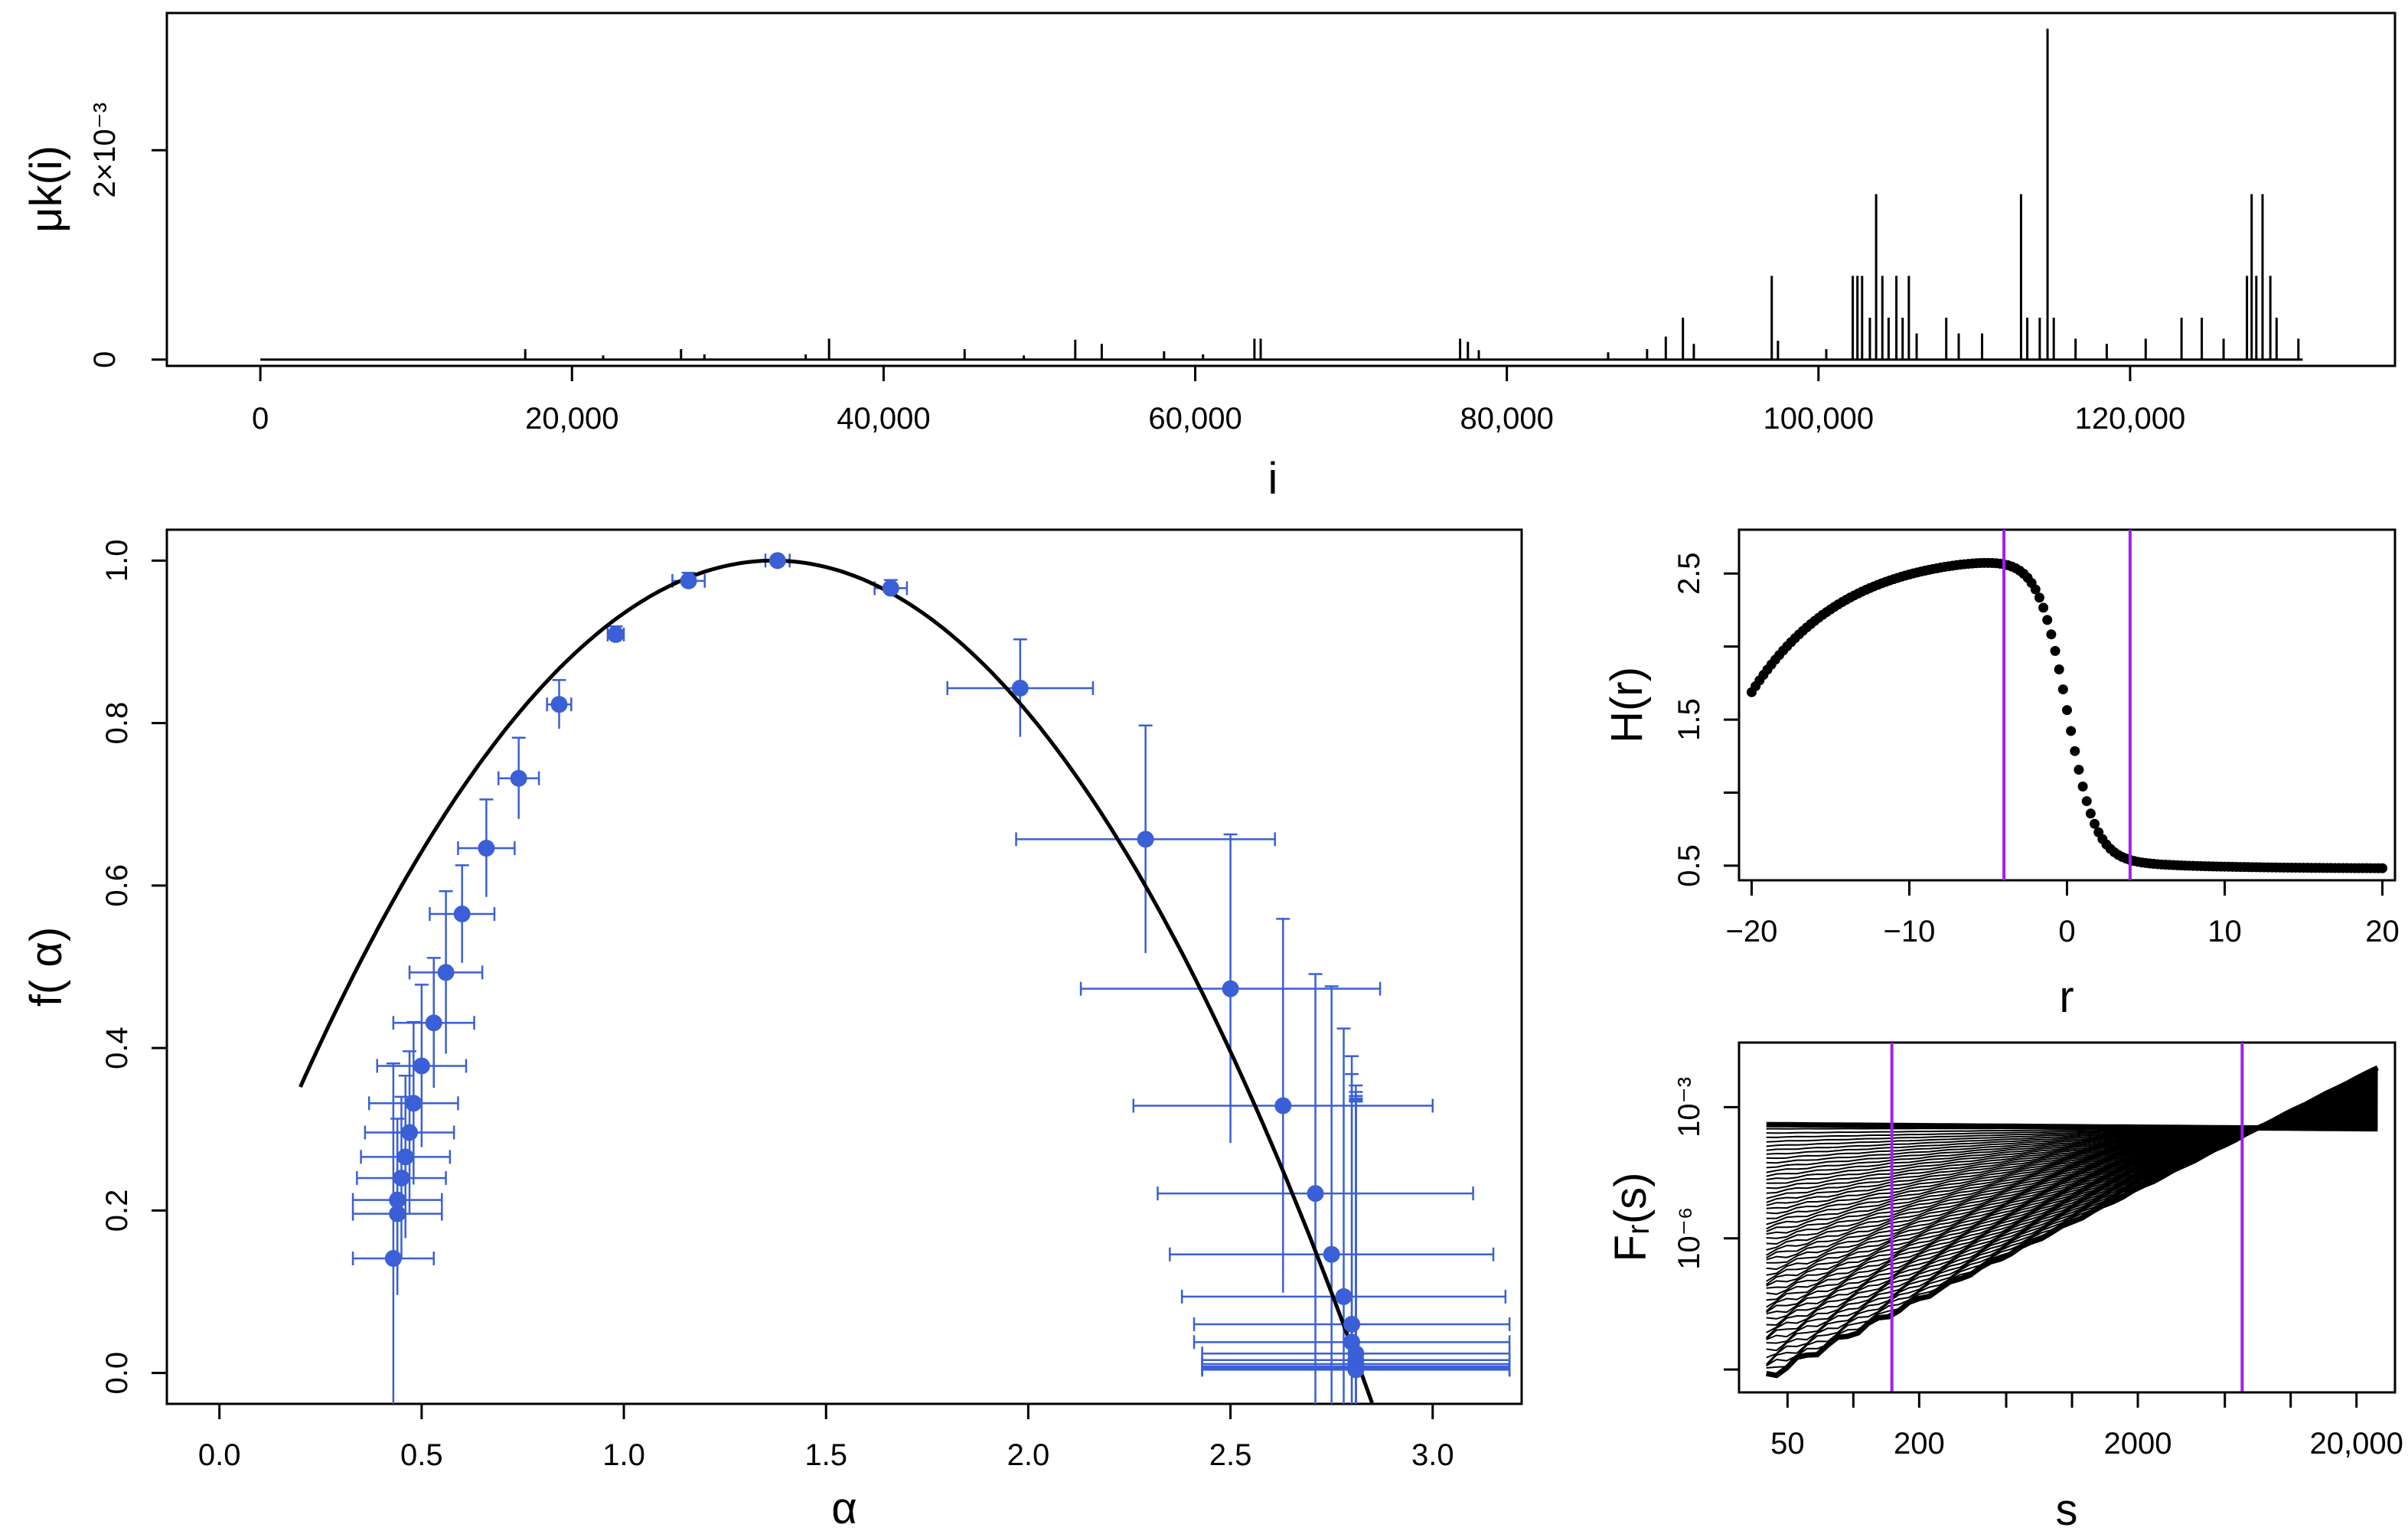 Image resolution: width=2408 pixels, height=1534 pixels. I want to click on fluctuation-x-tick-label: 200, so click(1920, 1444).